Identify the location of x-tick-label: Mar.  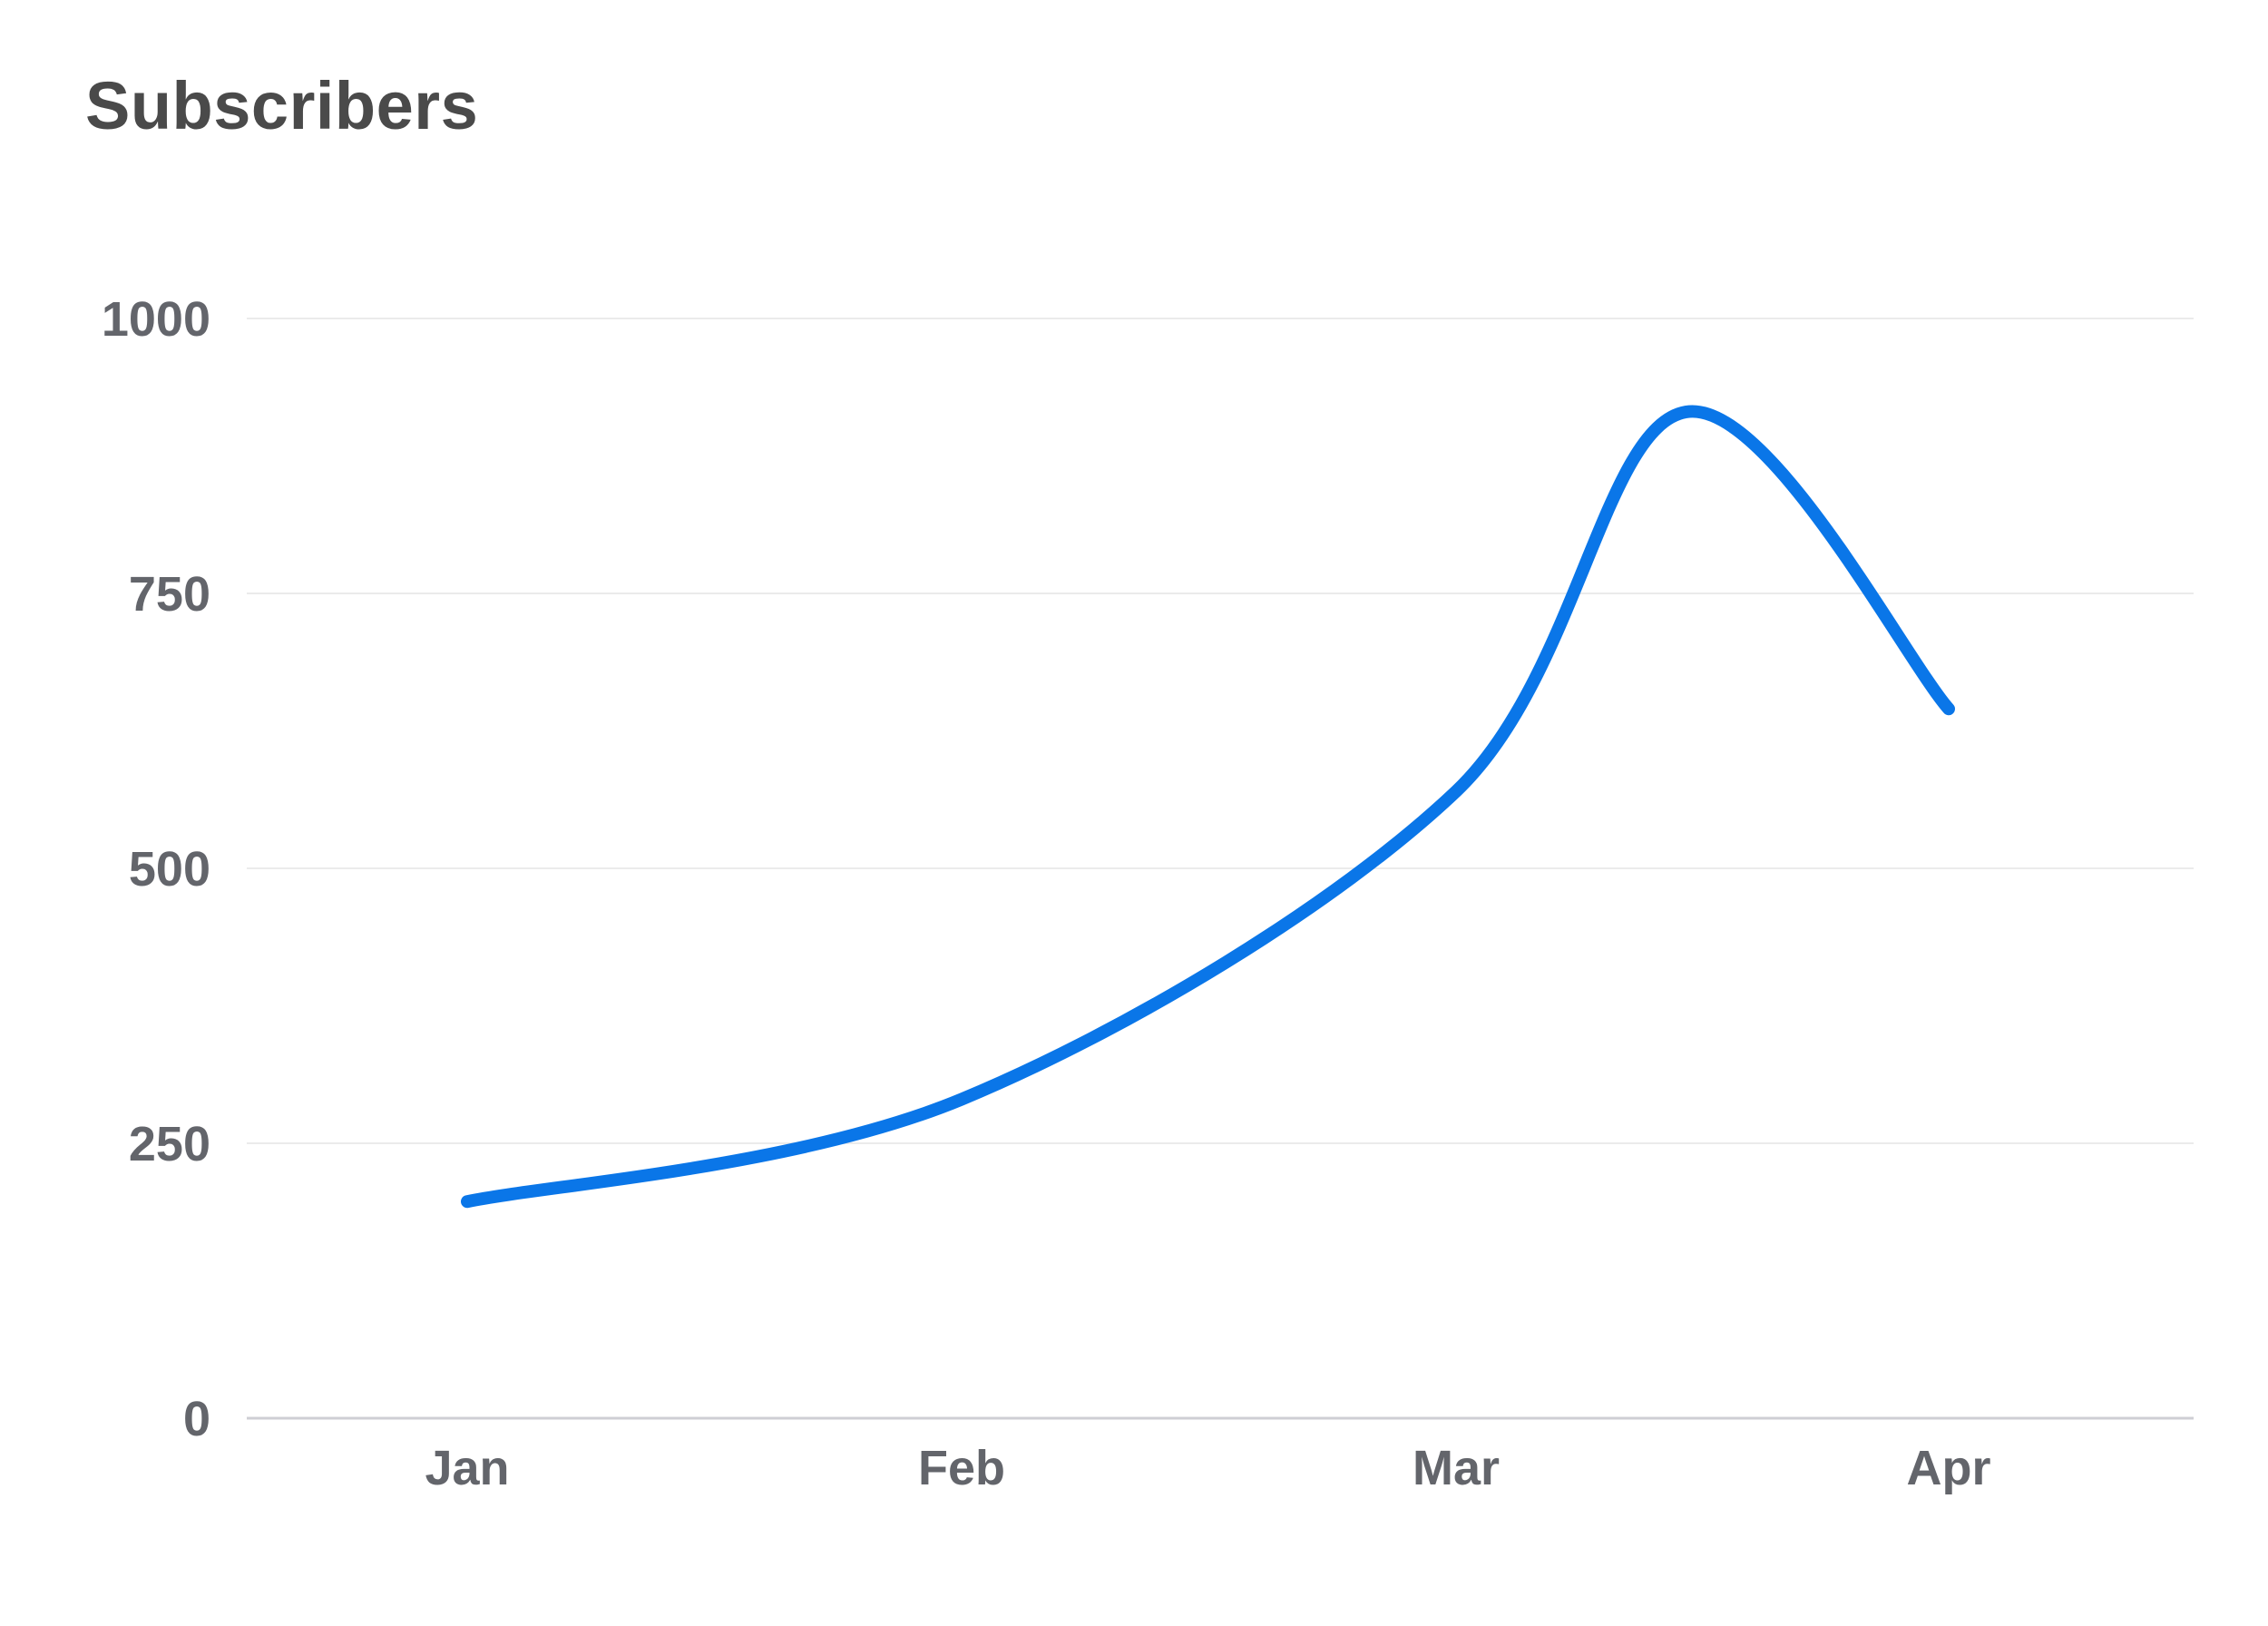
(1457, 1468).